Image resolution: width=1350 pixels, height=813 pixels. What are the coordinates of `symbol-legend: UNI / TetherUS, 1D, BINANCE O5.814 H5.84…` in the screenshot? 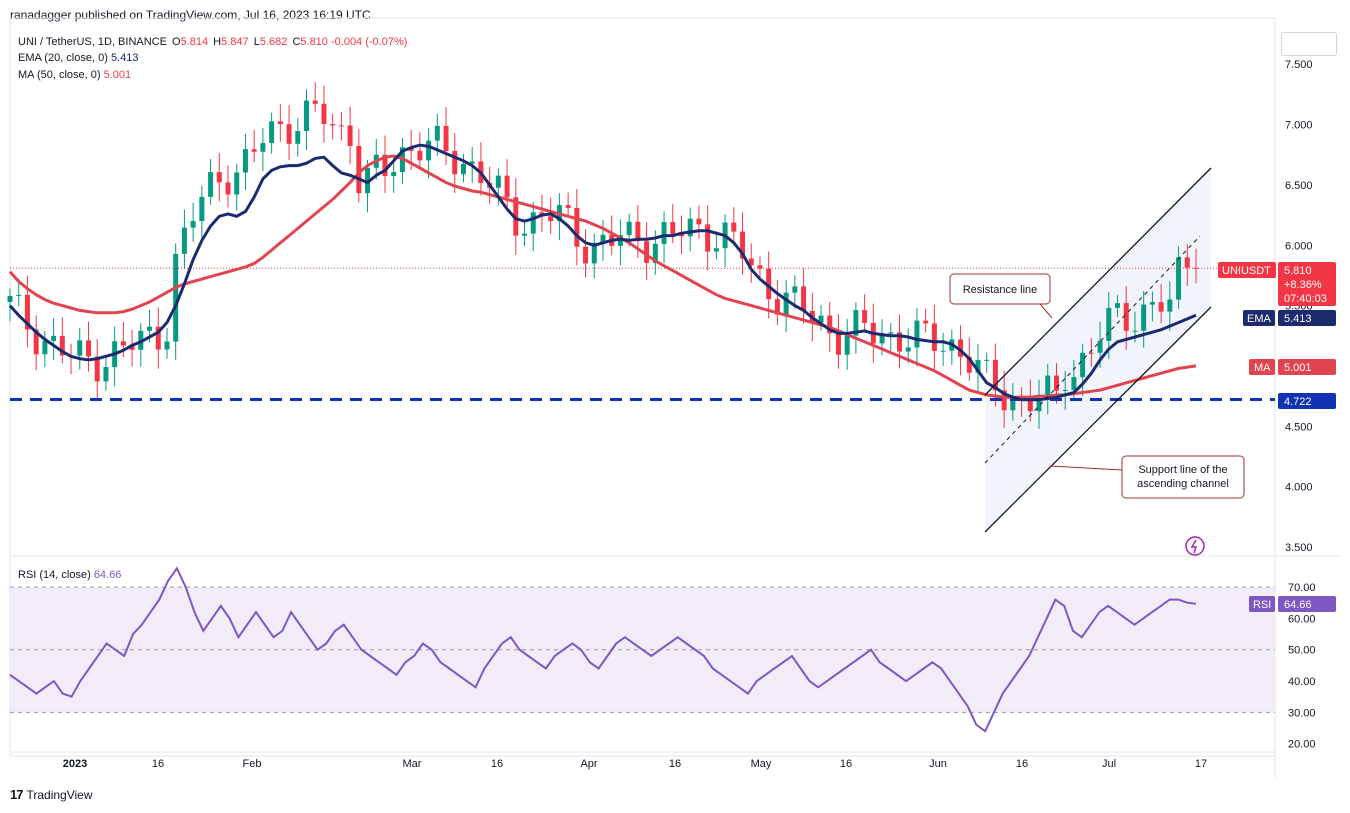 It's located at (212, 42).